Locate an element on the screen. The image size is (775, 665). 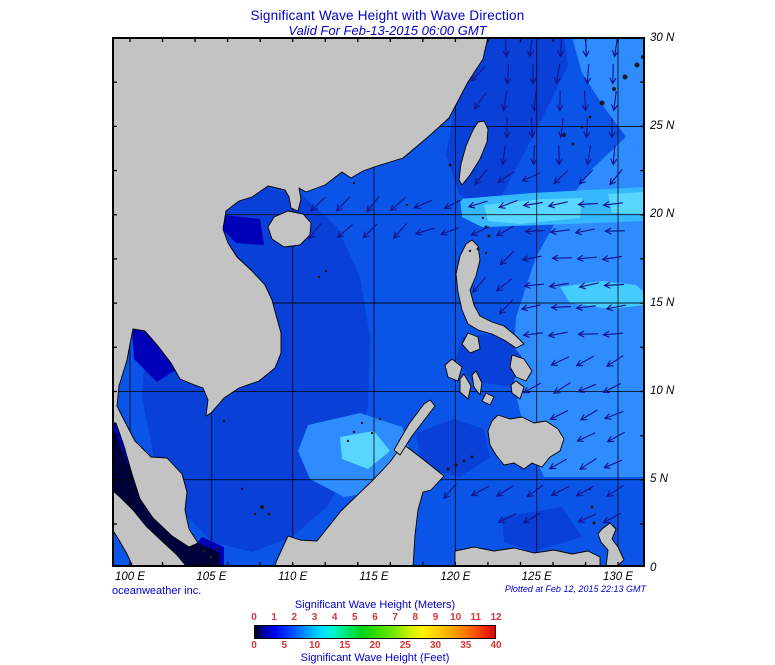
credit-text: oceanweather inc. is located at coordinates (157, 591).